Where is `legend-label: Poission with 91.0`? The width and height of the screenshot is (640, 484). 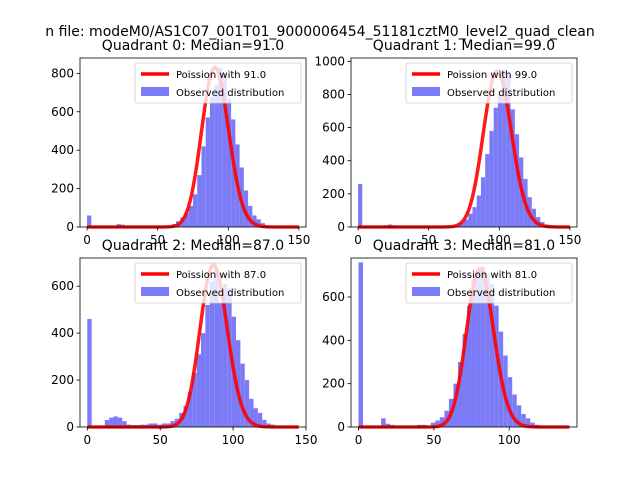
legend-label: Poission with 91.0 is located at coordinates (221, 75).